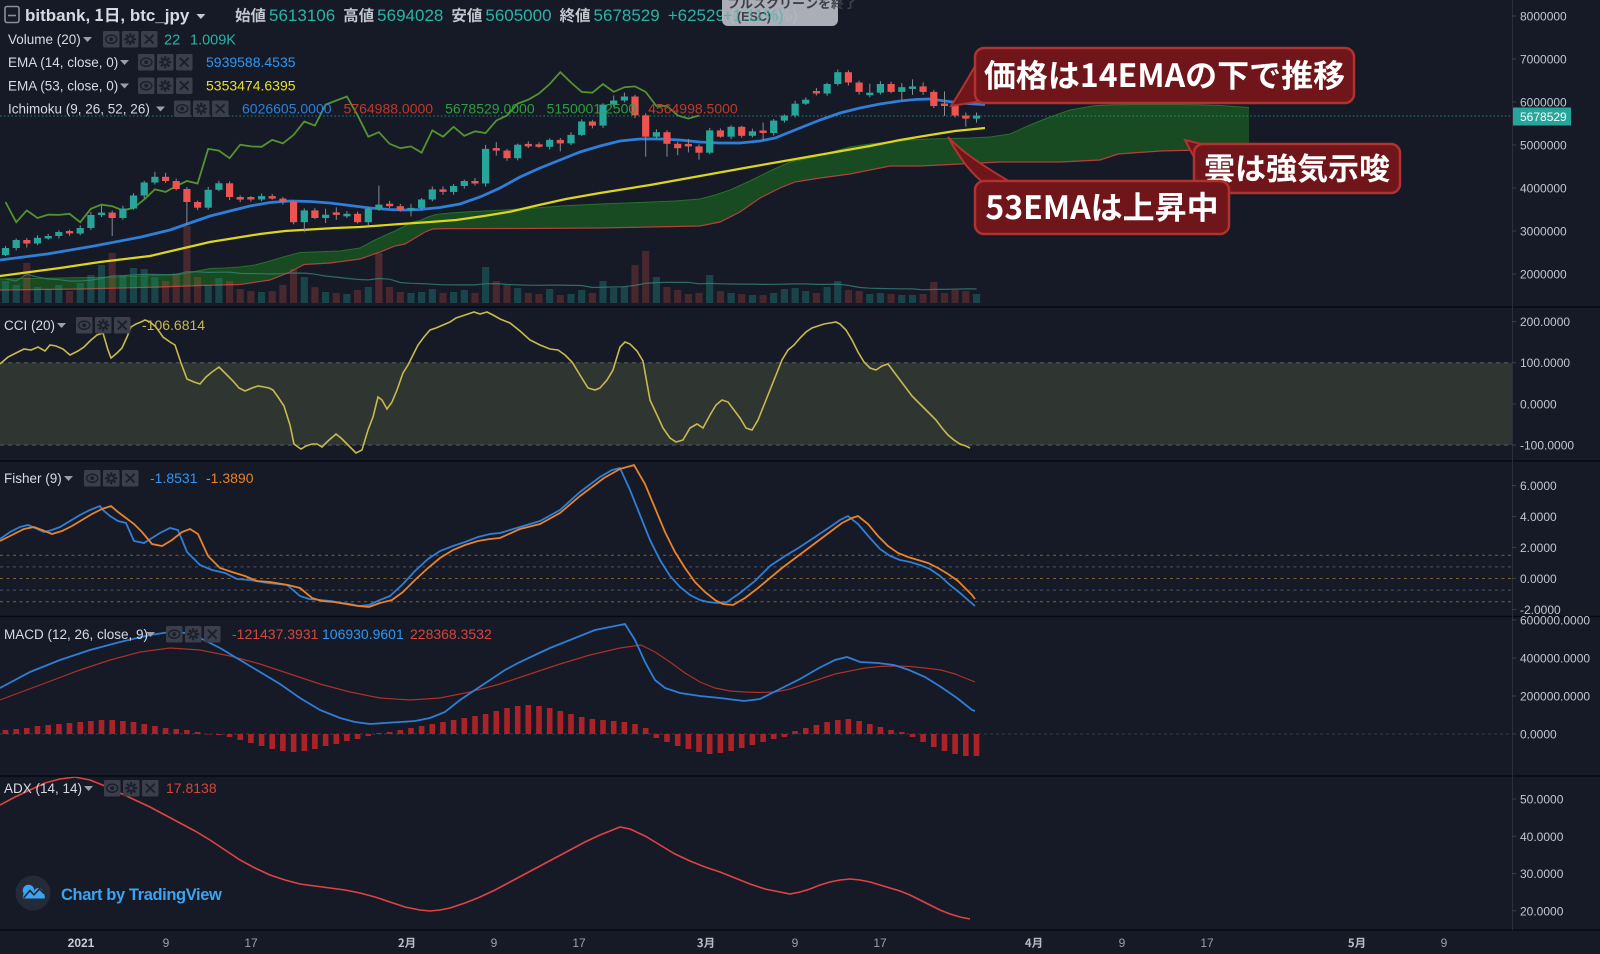 This screenshot has height=954, width=1600. Describe the element at coordinates (1542, 911) in the screenshot. I see `svg-text: 20.0000` at that location.